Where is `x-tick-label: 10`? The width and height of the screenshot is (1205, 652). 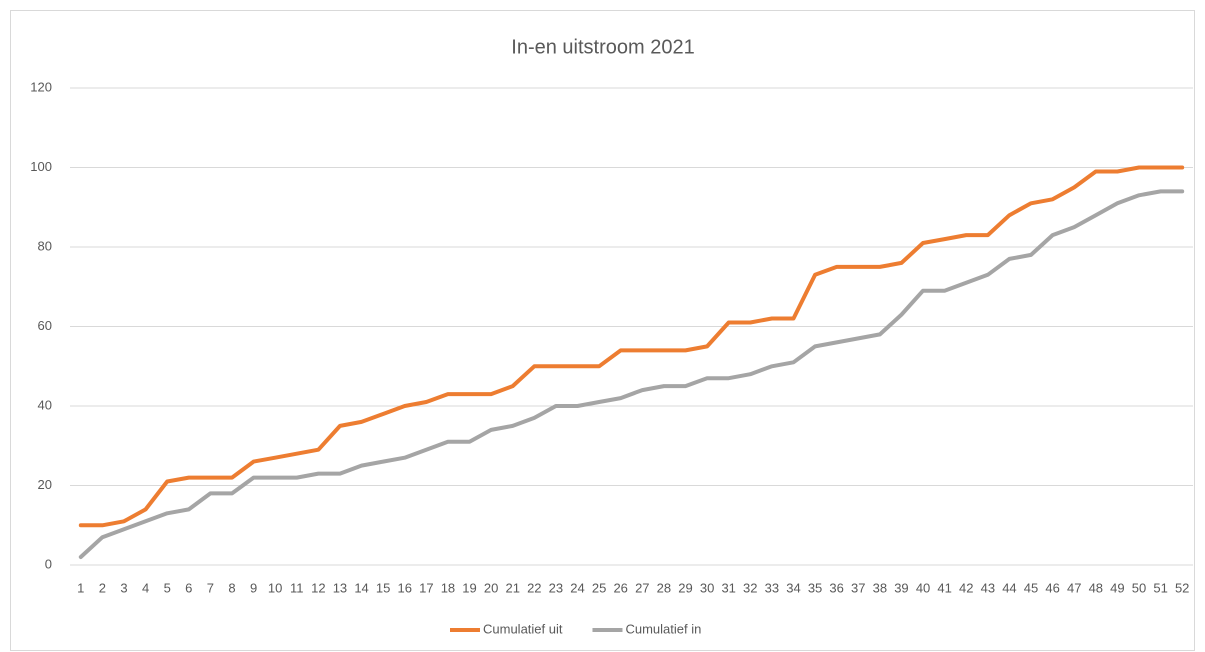 x-tick-label: 10 is located at coordinates (275, 587).